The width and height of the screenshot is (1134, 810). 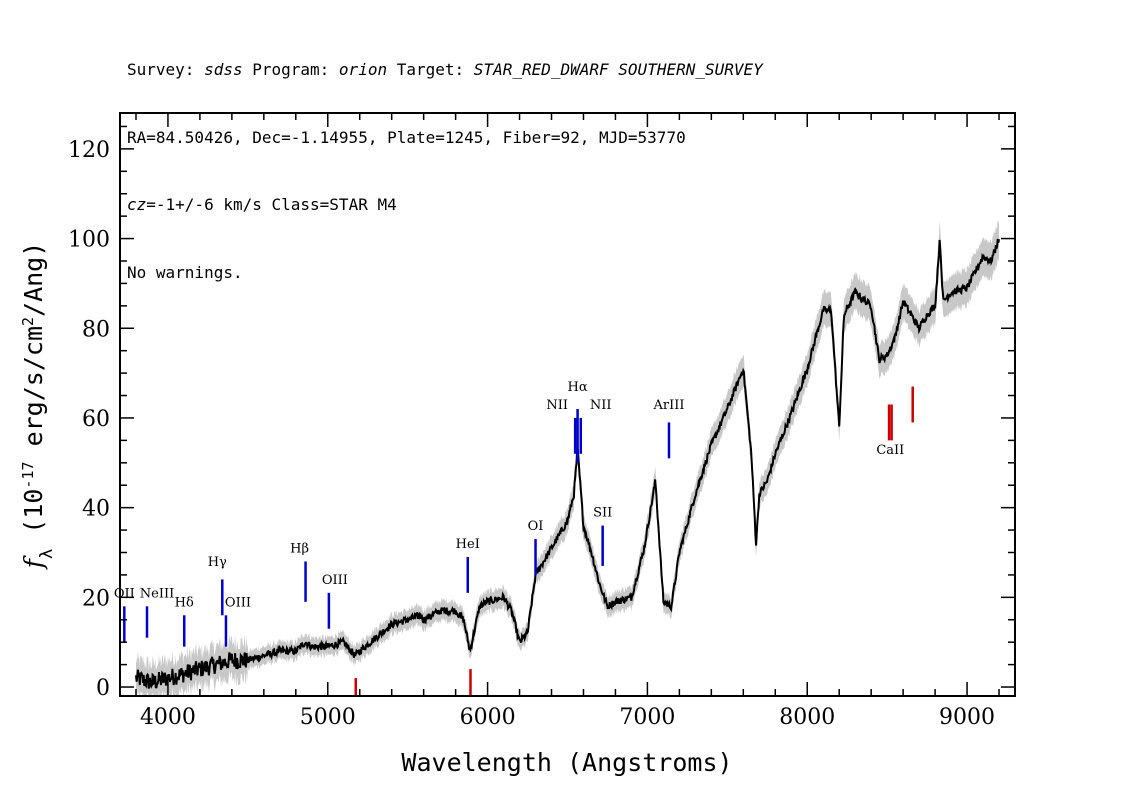 What do you see at coordinates (536, 526) in the screenshot?
I see `emission-line-label: OI` at bounding box center [536, 526].